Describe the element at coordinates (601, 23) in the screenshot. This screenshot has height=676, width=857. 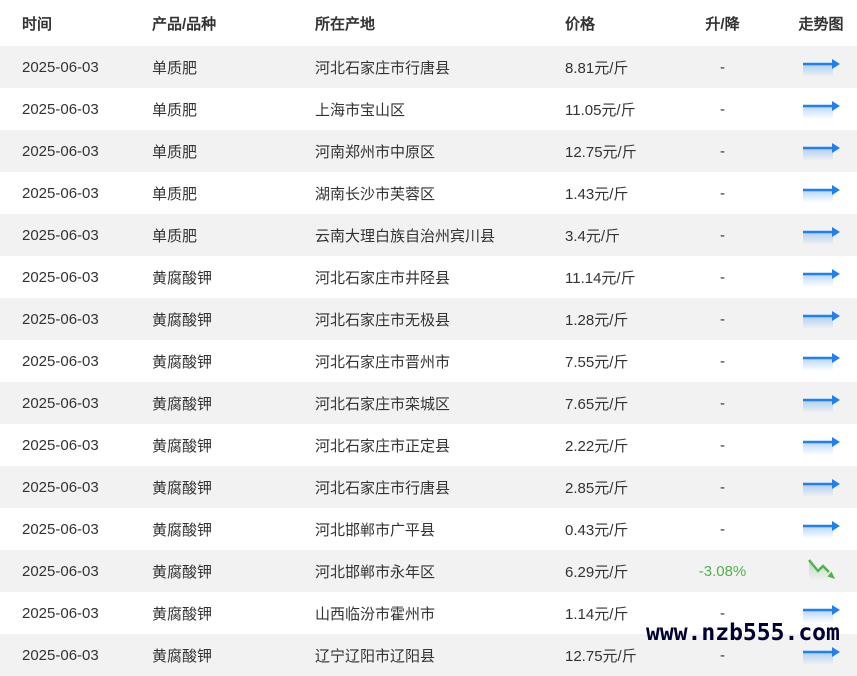
I see `column-header-price: 价格` at that location.